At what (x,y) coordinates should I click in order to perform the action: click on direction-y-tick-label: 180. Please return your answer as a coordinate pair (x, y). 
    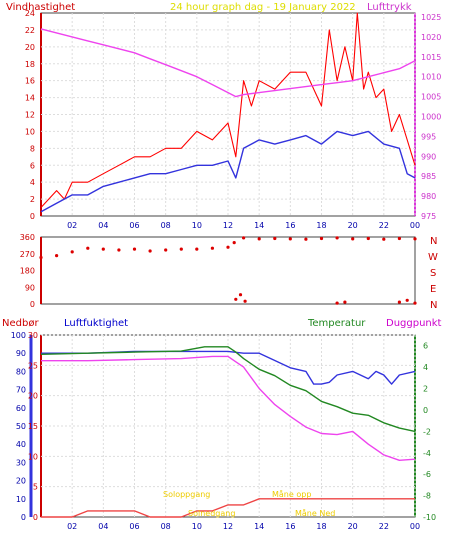
    Looking at the image, I should click on (27, 271).